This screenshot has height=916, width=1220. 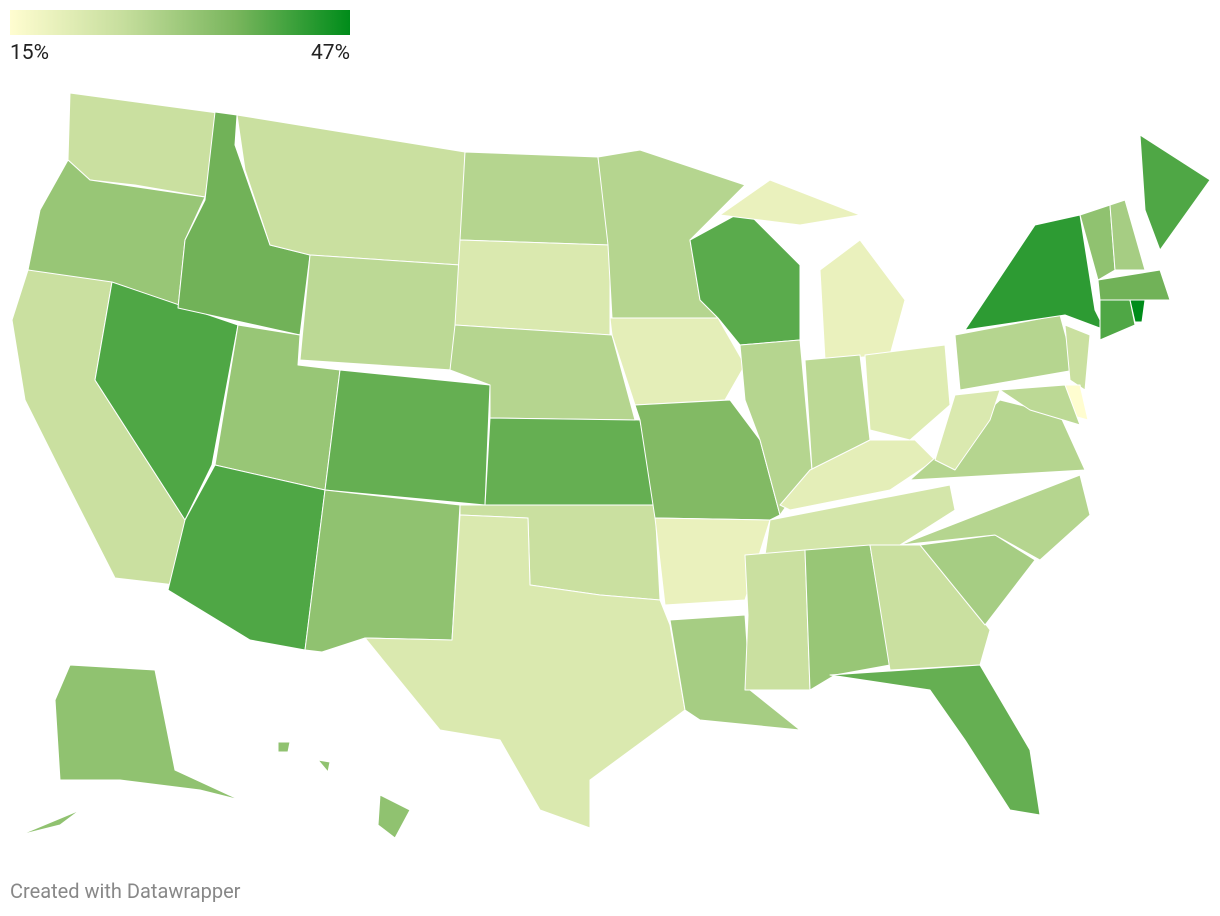 I want to click on legend-label: 47%, so click(x=330, y=53).